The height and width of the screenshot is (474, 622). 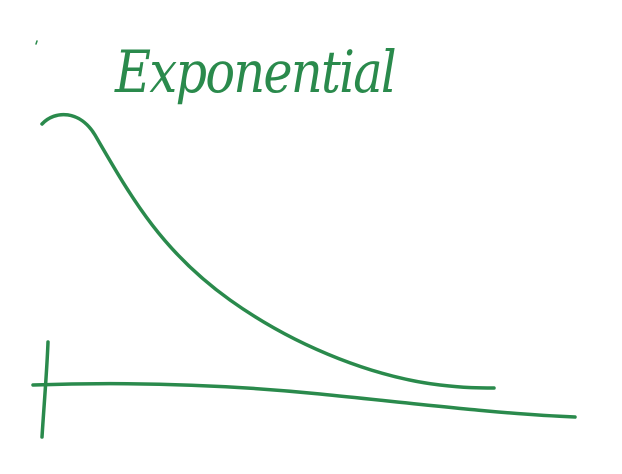 I want to click on y-axis, so click(x=45, y=389).